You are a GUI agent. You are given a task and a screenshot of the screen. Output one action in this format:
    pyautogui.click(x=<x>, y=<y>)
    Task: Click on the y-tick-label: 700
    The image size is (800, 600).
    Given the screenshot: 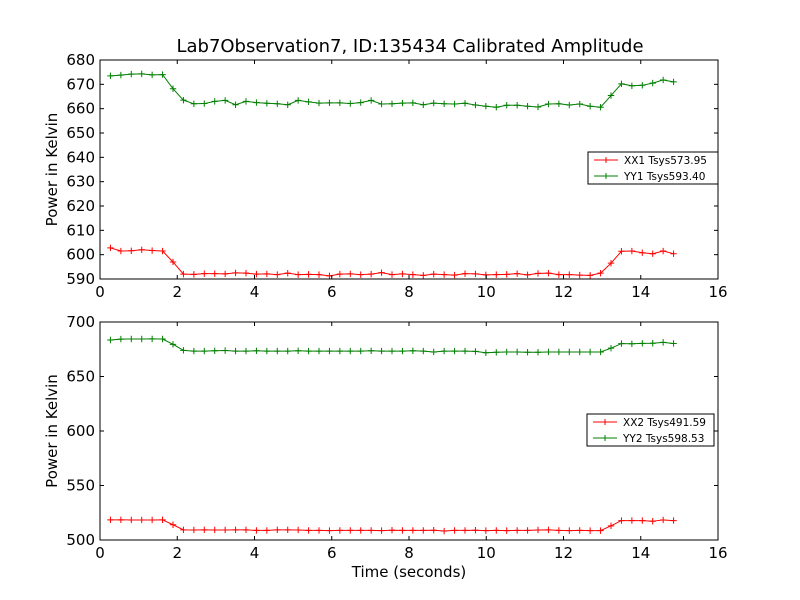 What is the action you would take?
    pyautogui.click(x=80, y=322)
    